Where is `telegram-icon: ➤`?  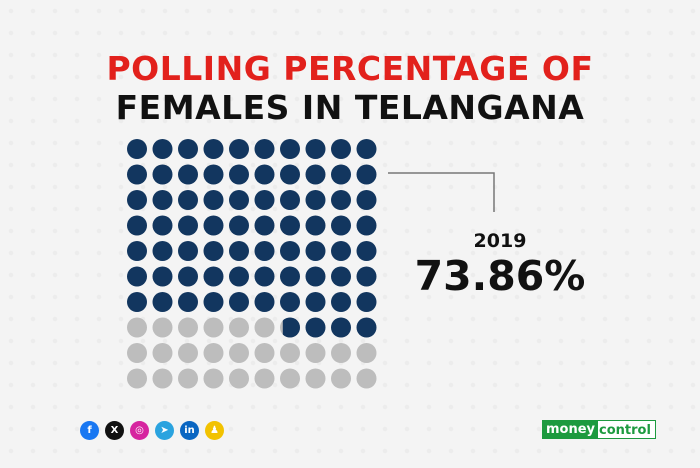
telegram-icon: ➤ is located at coordinates (164, 430).